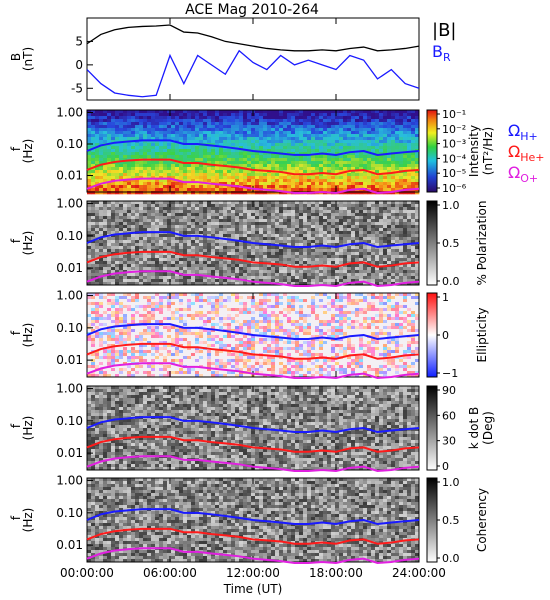 This screenshot has width=550, height=600. What do you see at coordinates (474, 151) in the screenshot?
I see `colorbar-label: Intensity` at bounding box center [474, 151].